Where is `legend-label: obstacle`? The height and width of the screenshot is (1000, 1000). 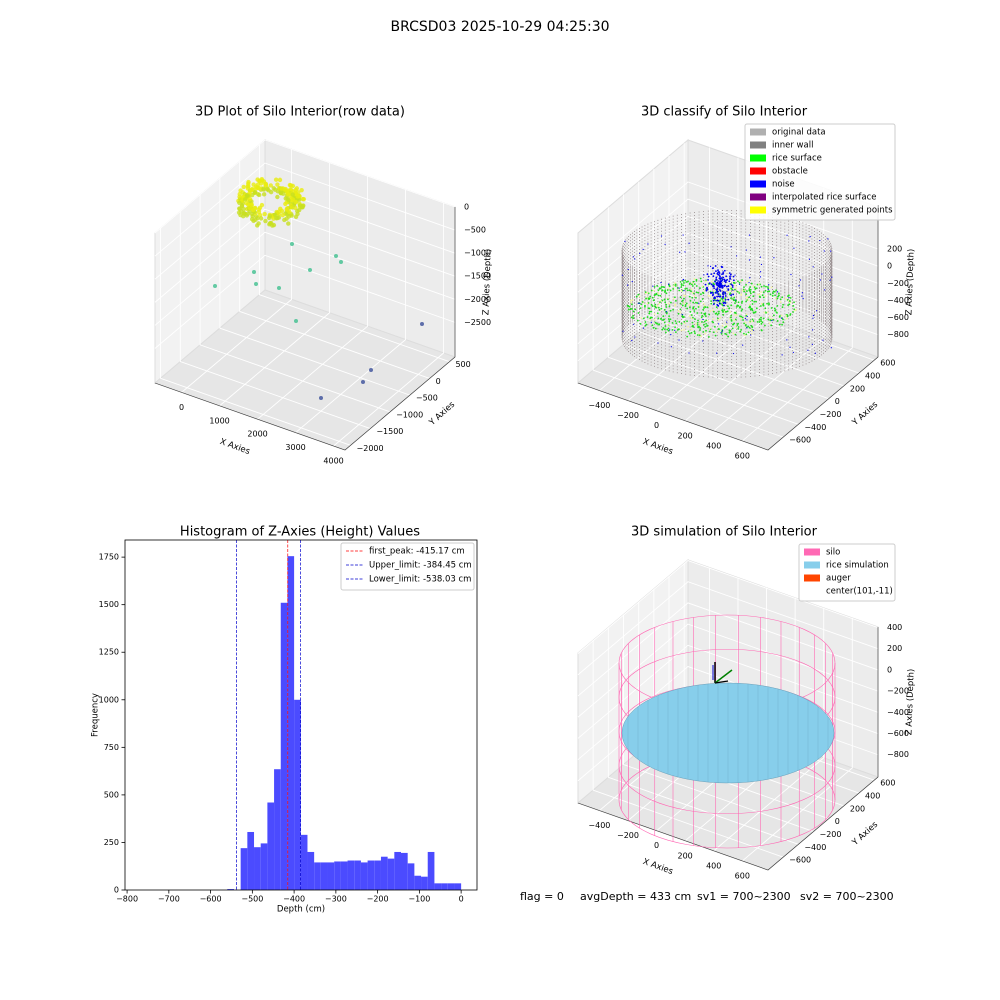 legend-label: obstacle is located at coordinates (790, 172).